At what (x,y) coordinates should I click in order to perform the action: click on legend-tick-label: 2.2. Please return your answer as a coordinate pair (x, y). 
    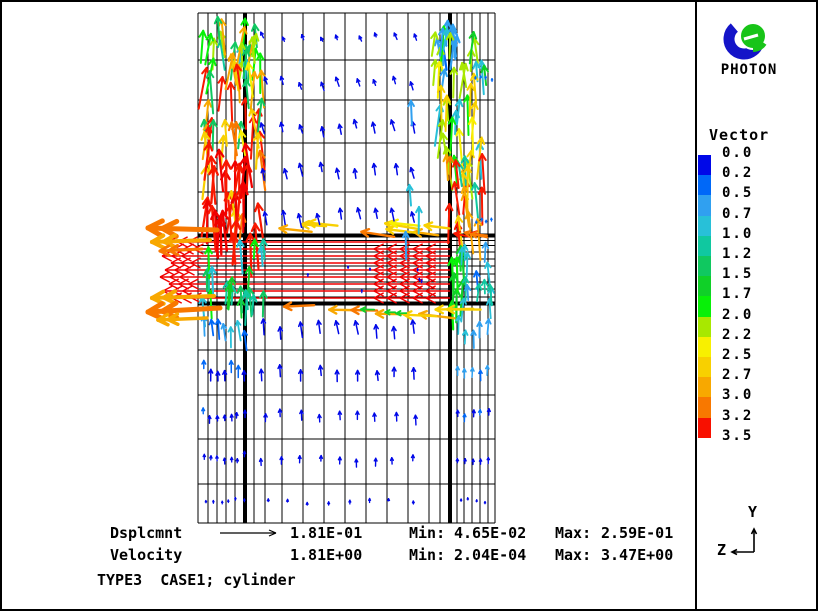
    Looking at the image, I should click on (738, 334).